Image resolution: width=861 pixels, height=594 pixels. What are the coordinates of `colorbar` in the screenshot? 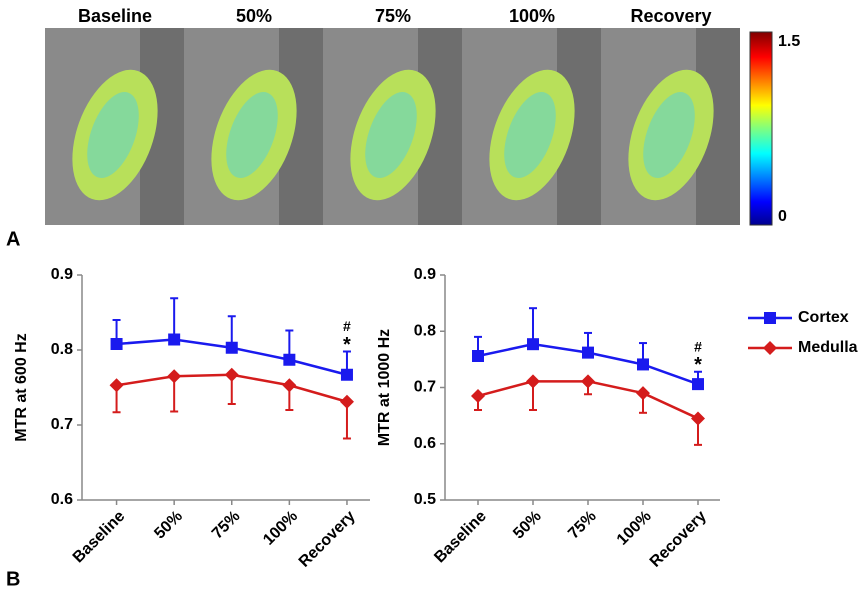 It's located at (761, 128).